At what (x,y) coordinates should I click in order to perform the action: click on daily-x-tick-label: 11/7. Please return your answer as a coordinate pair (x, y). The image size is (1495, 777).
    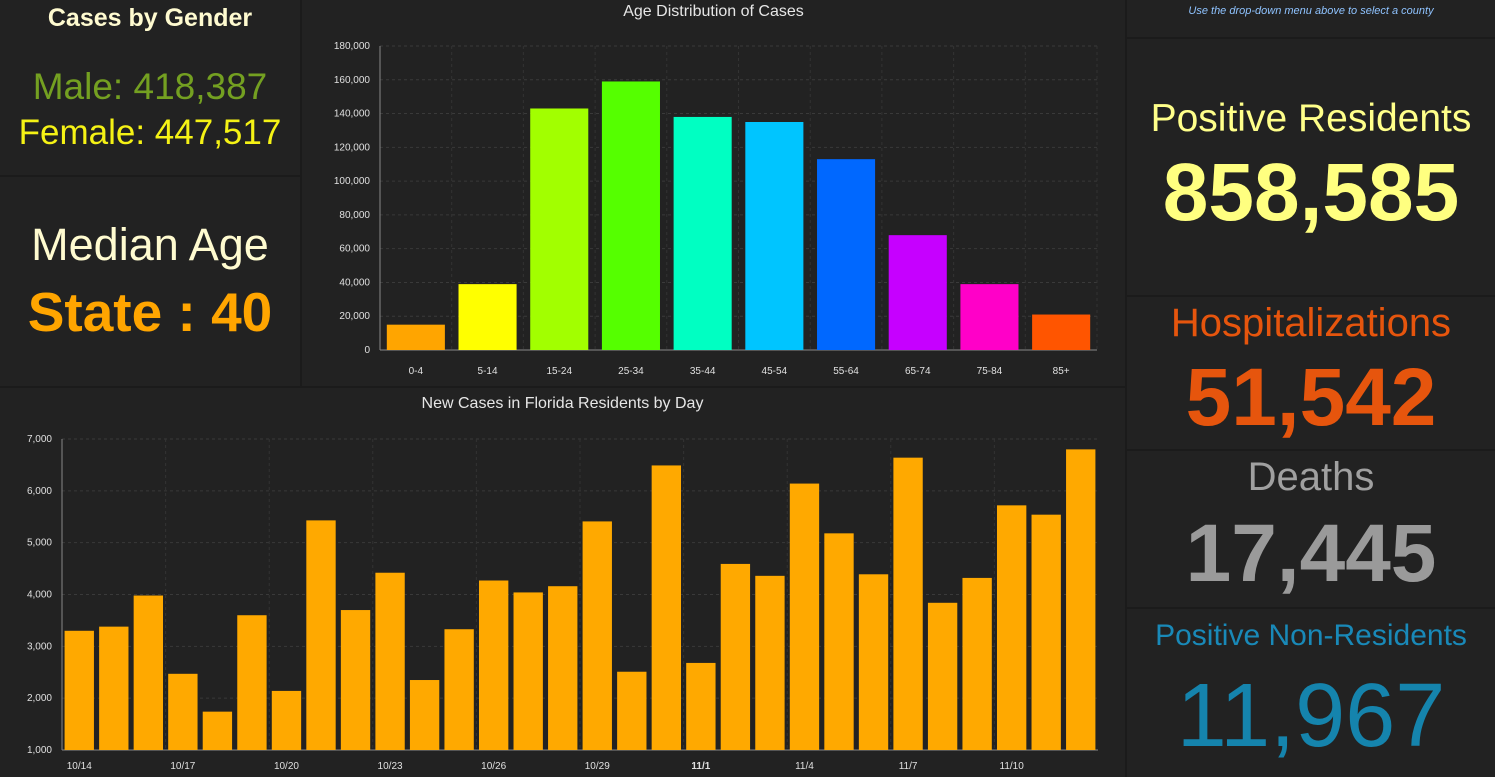
    Looking at the image, I should click on (908, 766).